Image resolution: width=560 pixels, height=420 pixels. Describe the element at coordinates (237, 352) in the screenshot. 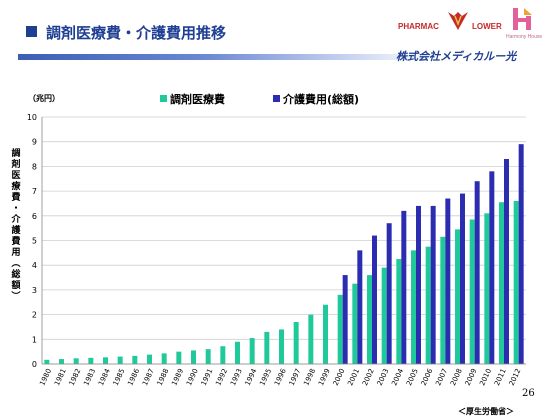

I see `bar-dispensing-1993` at that location.